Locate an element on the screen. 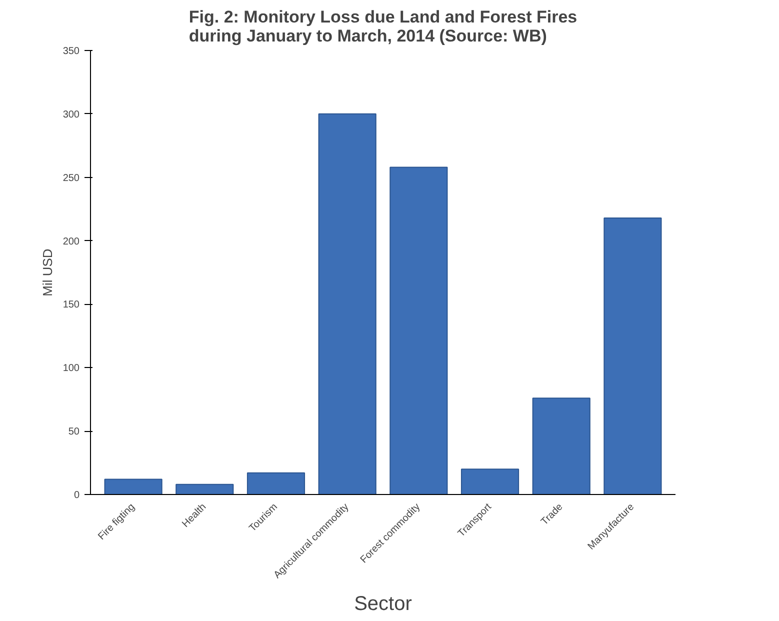  y-tick-label: 100 is located at coordinates (71, 368).